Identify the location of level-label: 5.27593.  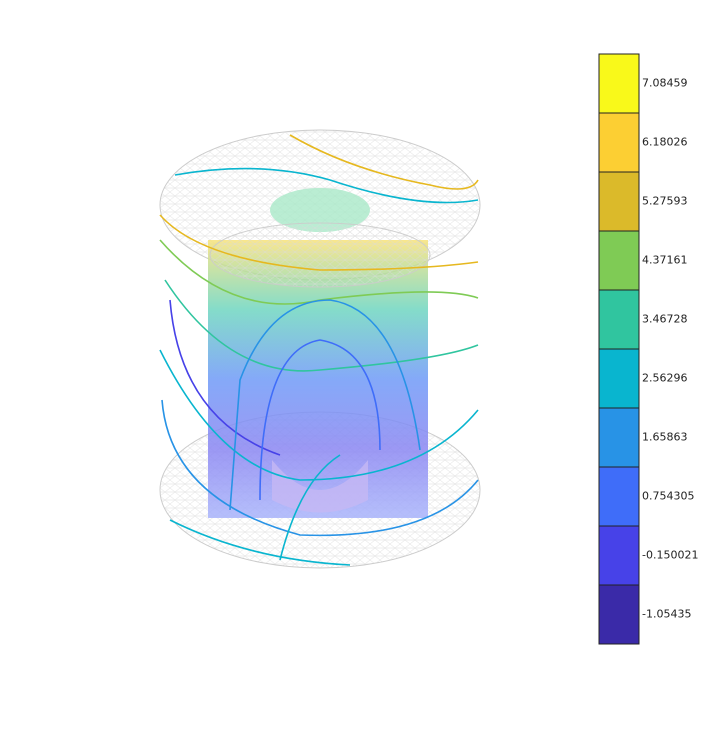
(665, 201).